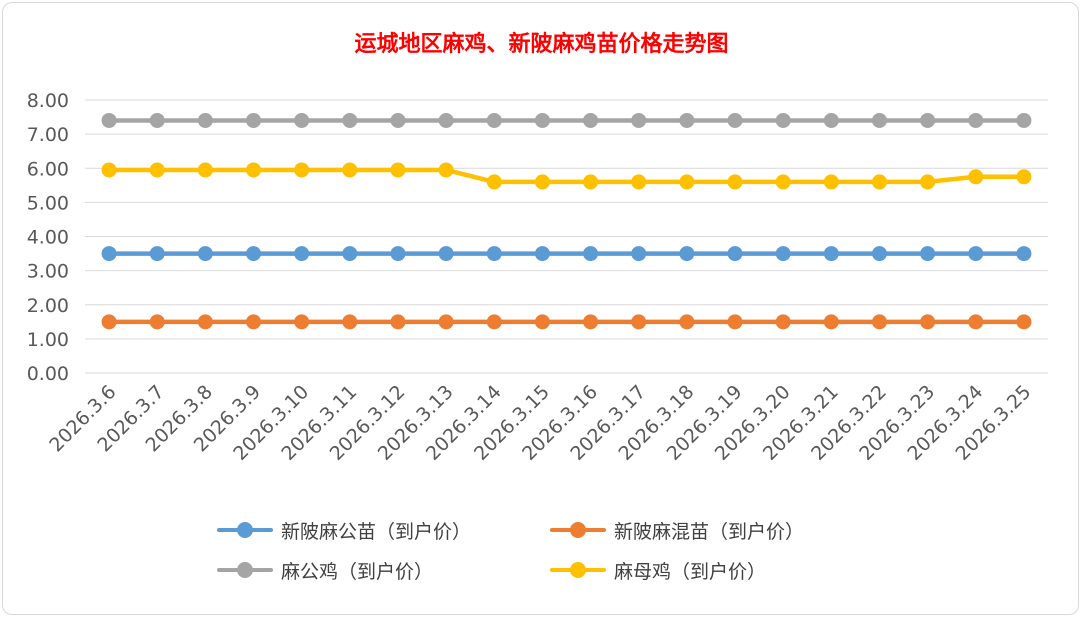 Image resolution: width=1083 pixels, height=619 pixels. Describe the element at coordinates (709, 531) in the screenshot. I see `legend-label: 新陂麻混苗（到户价）` at that location.